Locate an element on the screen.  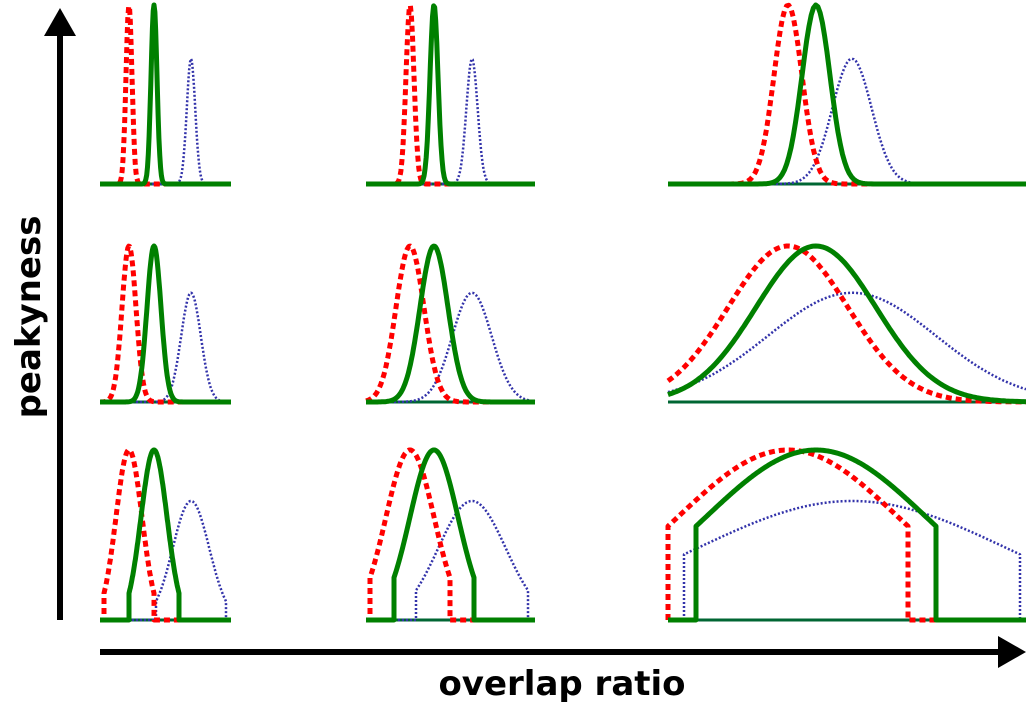
panel-row2-col1 is located at coordinates (165, 324).